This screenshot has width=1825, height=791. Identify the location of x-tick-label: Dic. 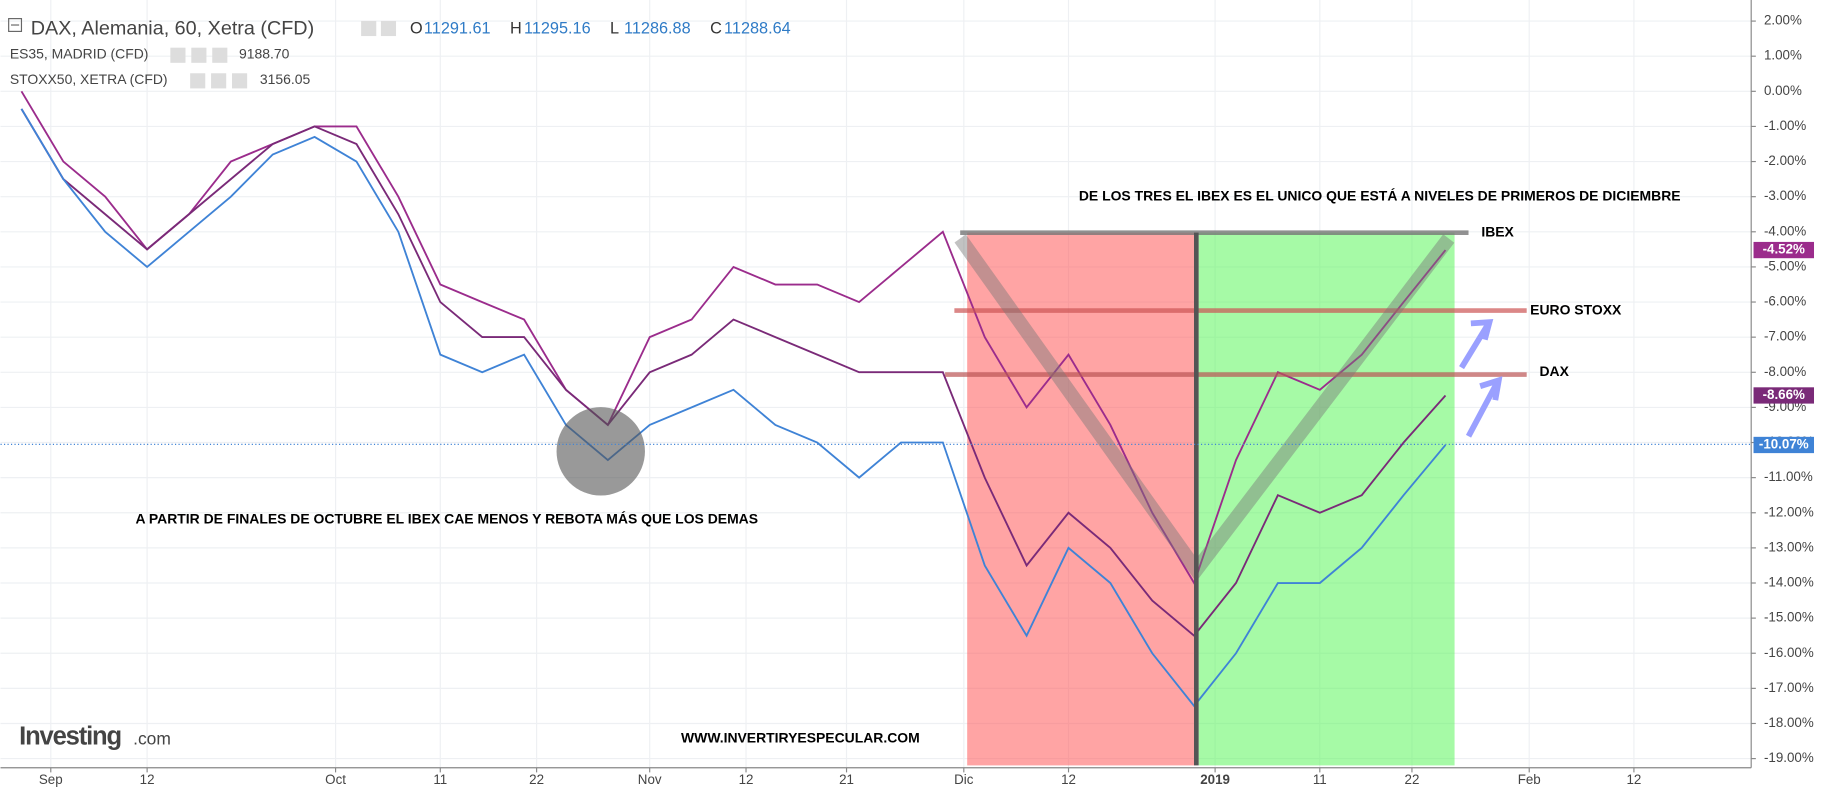
(964, 779).